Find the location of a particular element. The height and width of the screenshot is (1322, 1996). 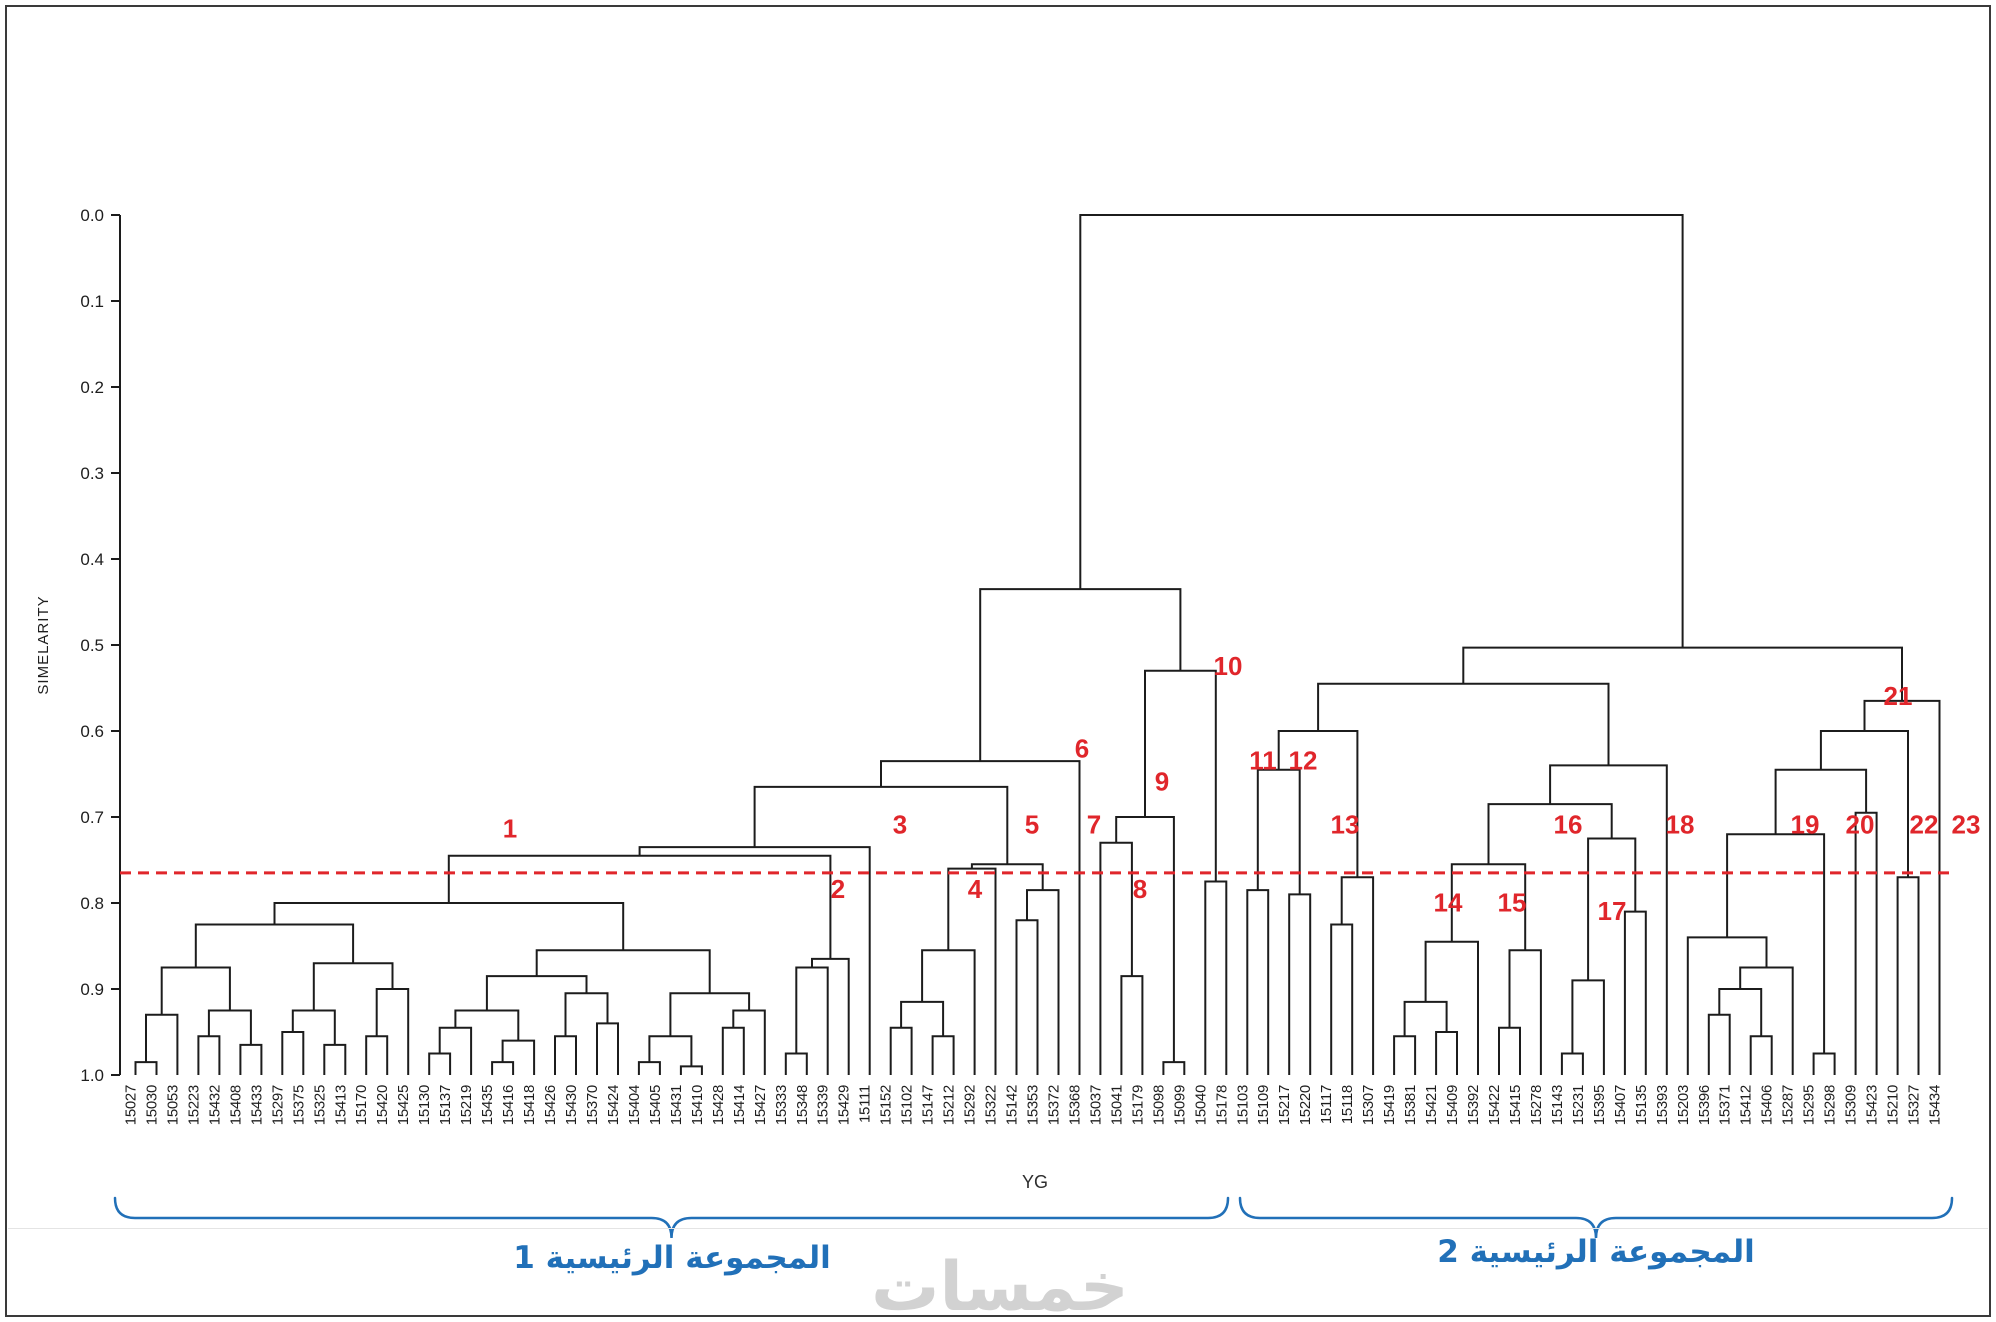

cluster-number: 15 is located at coordinates (1512, 903).